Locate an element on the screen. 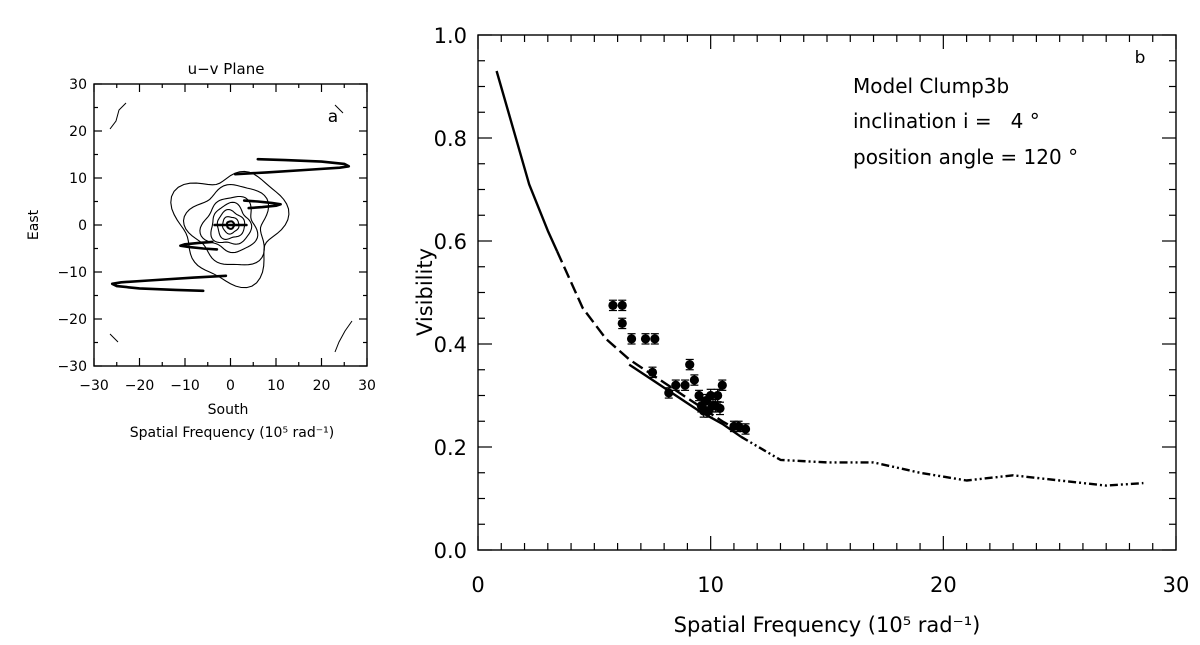 Image resolution: width=1200 pixels, height=645 pixels. panel-a-xtick-label: 20 is located at coordinates (322, 386).